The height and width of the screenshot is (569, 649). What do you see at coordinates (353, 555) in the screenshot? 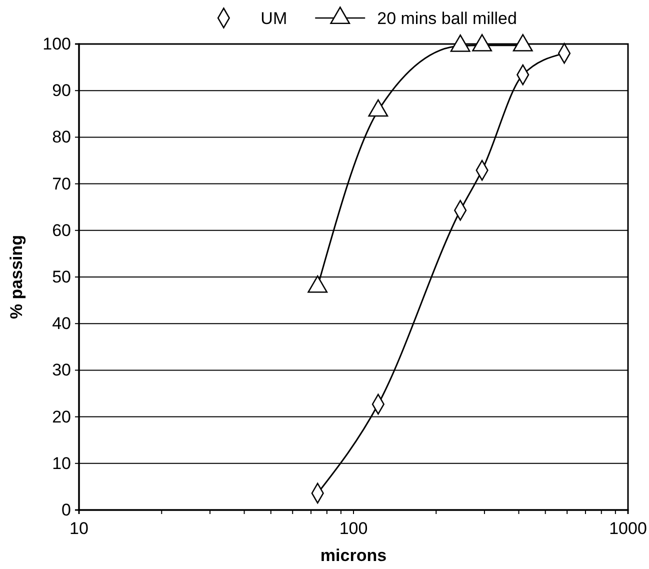
I see `x-axis-title: microns` at bounding box center [353, 555].